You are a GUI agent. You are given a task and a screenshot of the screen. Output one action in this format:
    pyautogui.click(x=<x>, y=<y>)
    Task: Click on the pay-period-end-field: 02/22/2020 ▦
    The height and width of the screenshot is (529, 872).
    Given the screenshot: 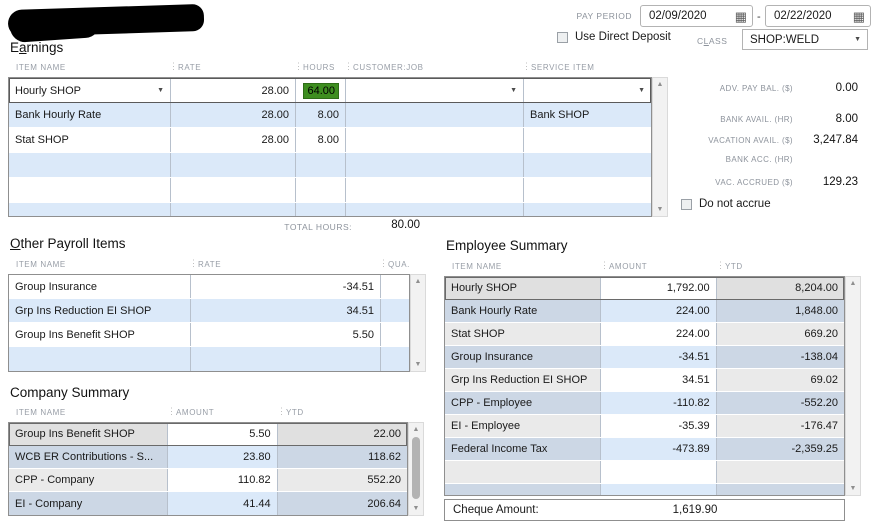 What is the action you would take?
    pyautogui.click(x=818, y=16)
    